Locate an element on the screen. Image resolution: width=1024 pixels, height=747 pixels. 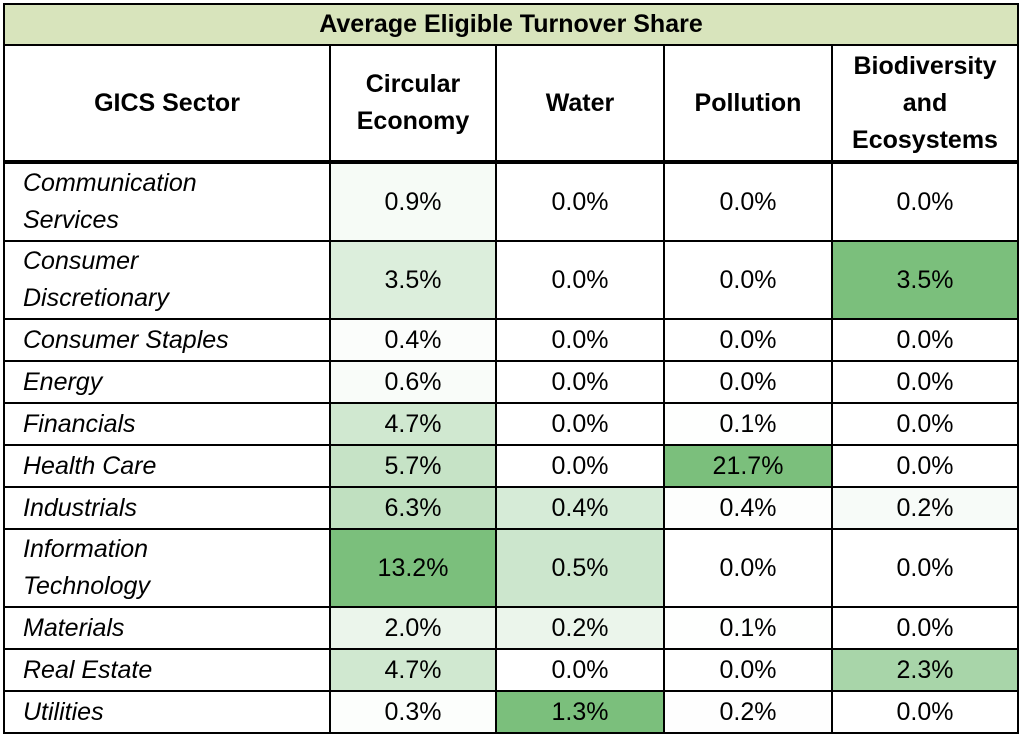
circular-economy-cell: 3.5% is located at coordinates (413, 280).